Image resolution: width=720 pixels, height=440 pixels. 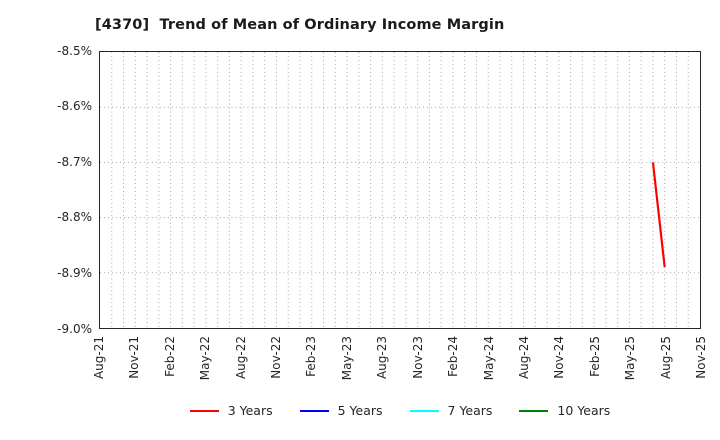 I want to click on y-tick-label: -8.9%, so click(x=74, y=272).